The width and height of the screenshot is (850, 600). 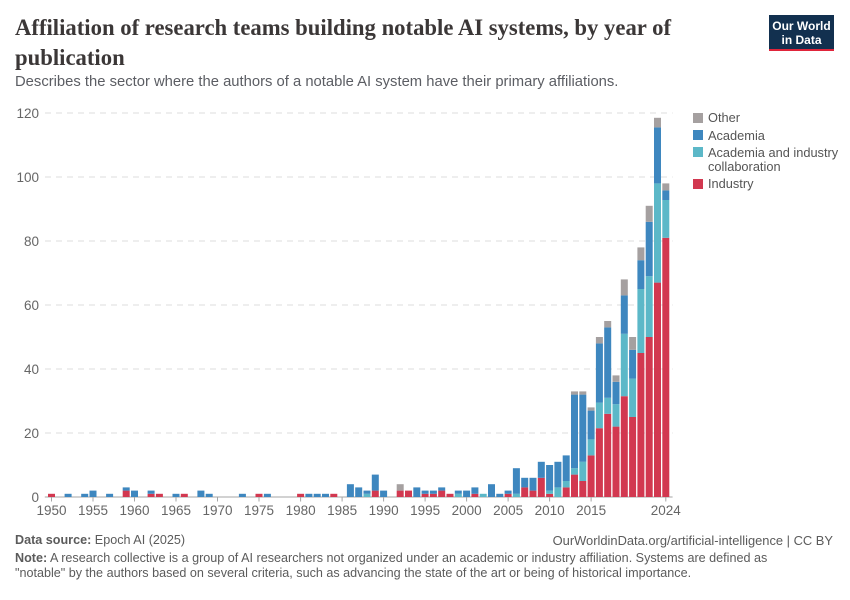 I want to click on svg-text: 1965, so click(x=176, y=510).